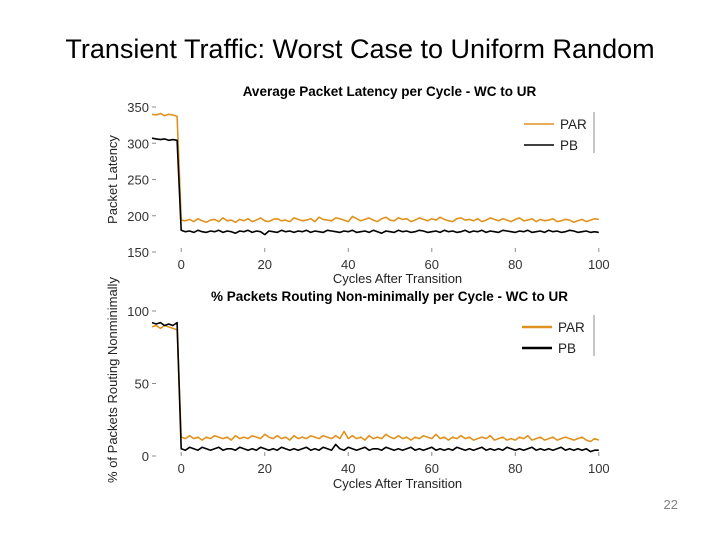 The height and width of the screenshot is (540, 720). I want to click on y-axis-label: Packet Latency, so click(112, 179).